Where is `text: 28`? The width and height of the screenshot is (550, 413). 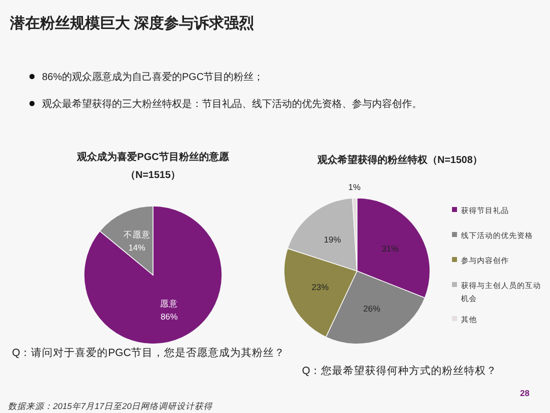 text: 28 is located at coordinates (525, 393).